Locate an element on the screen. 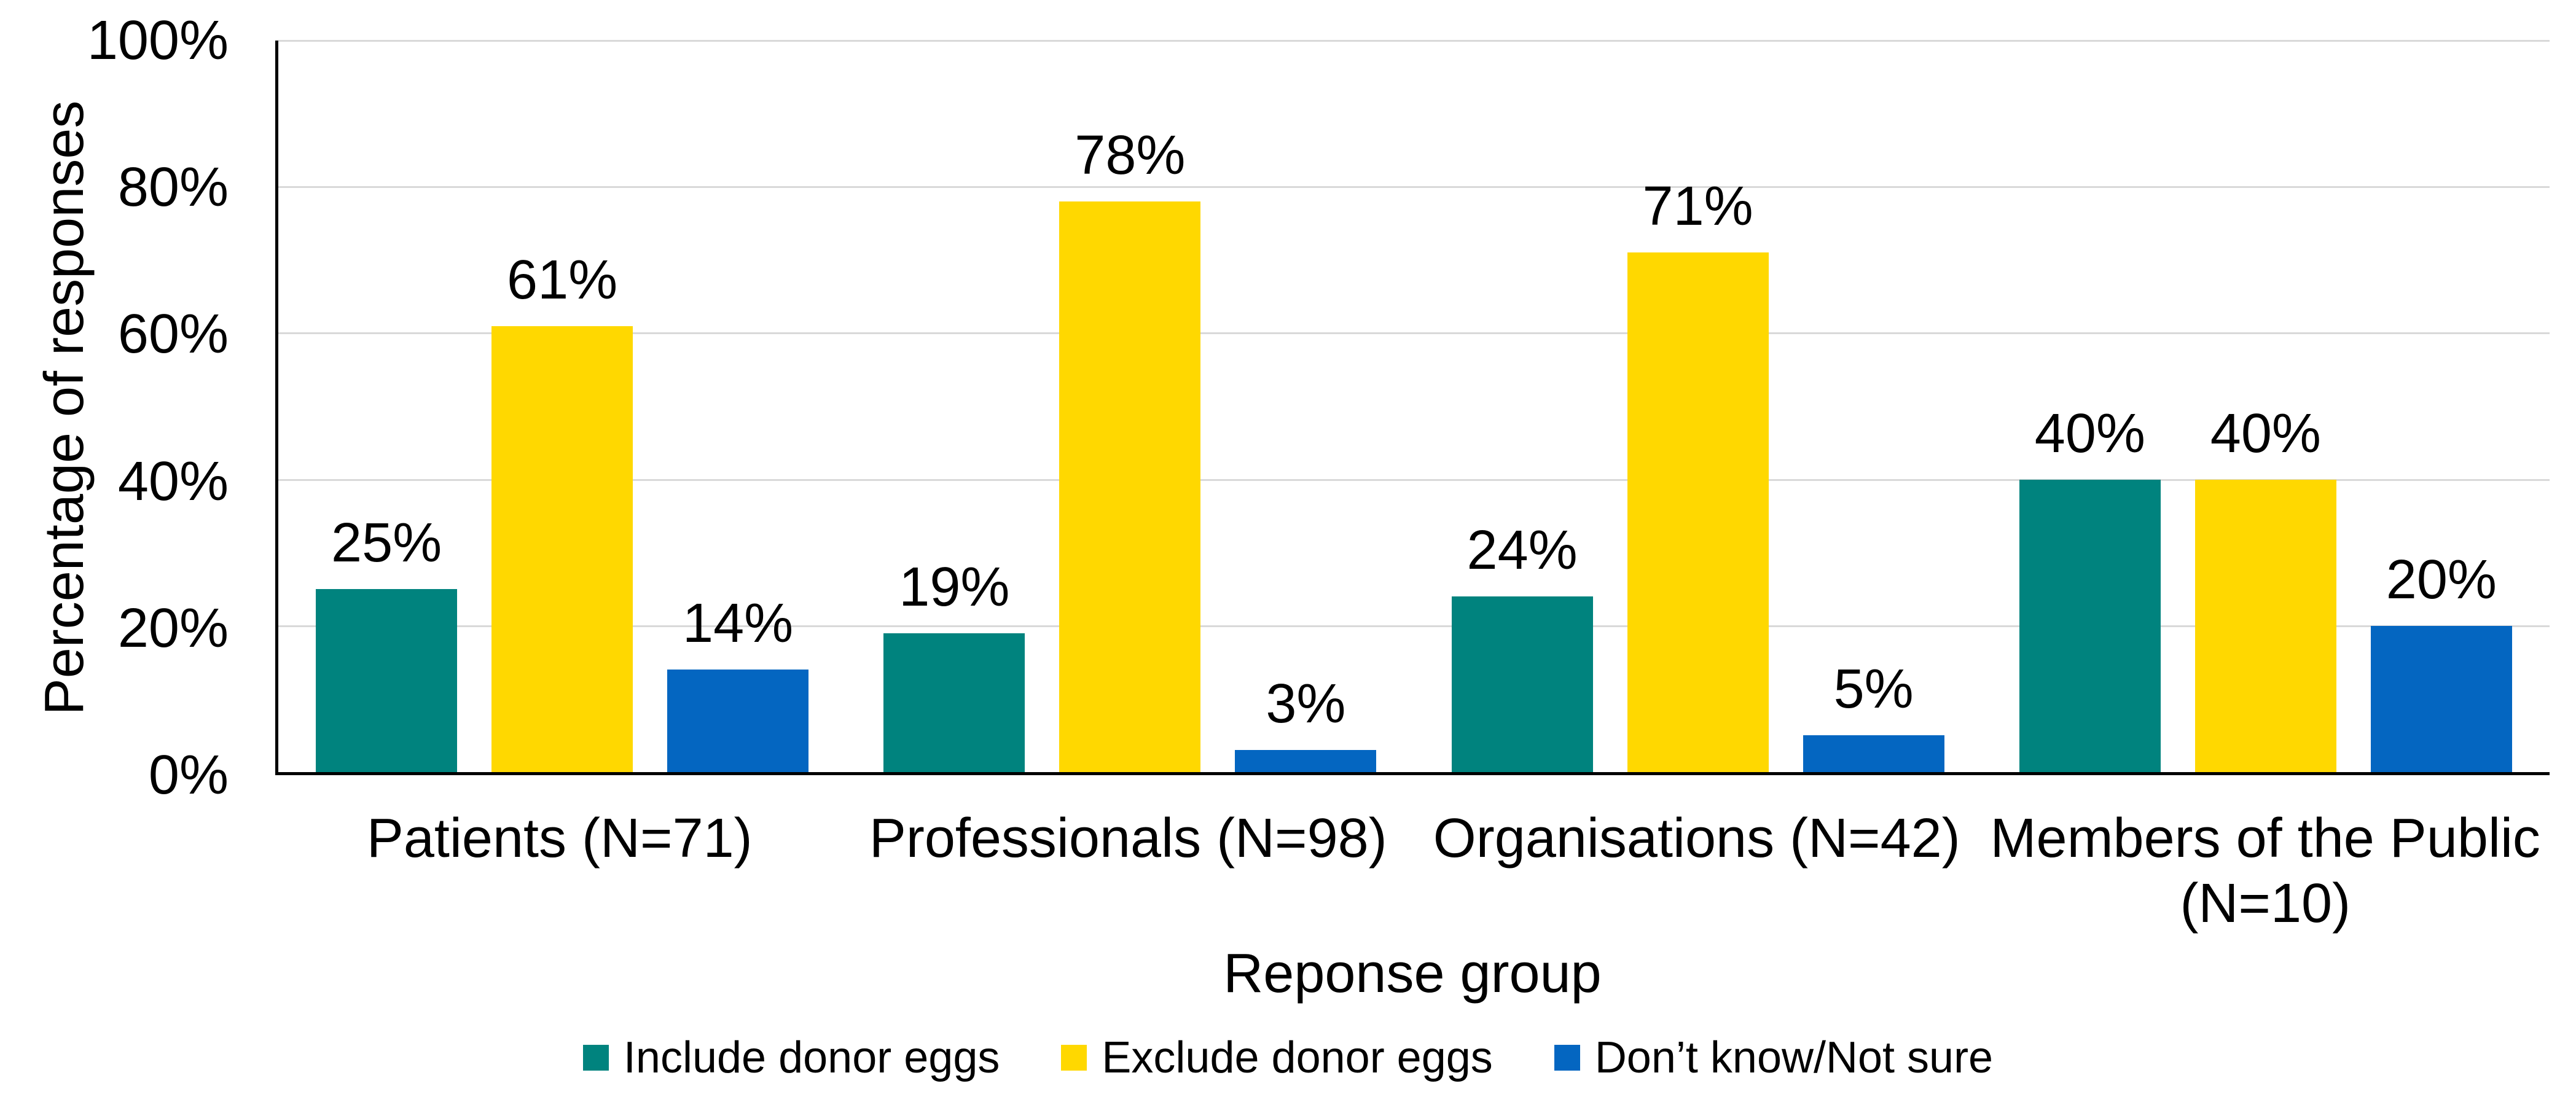 Image resolution: width=2576 pixels, height=1113 pixels. bar-cell-exclude-donor-eggs: 78% is located at coordinates (1130, 406).